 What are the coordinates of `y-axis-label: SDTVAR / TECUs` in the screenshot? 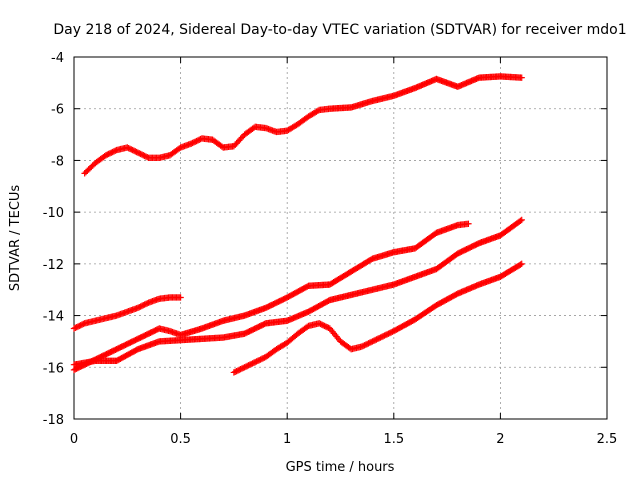 It's located at (15, 238).